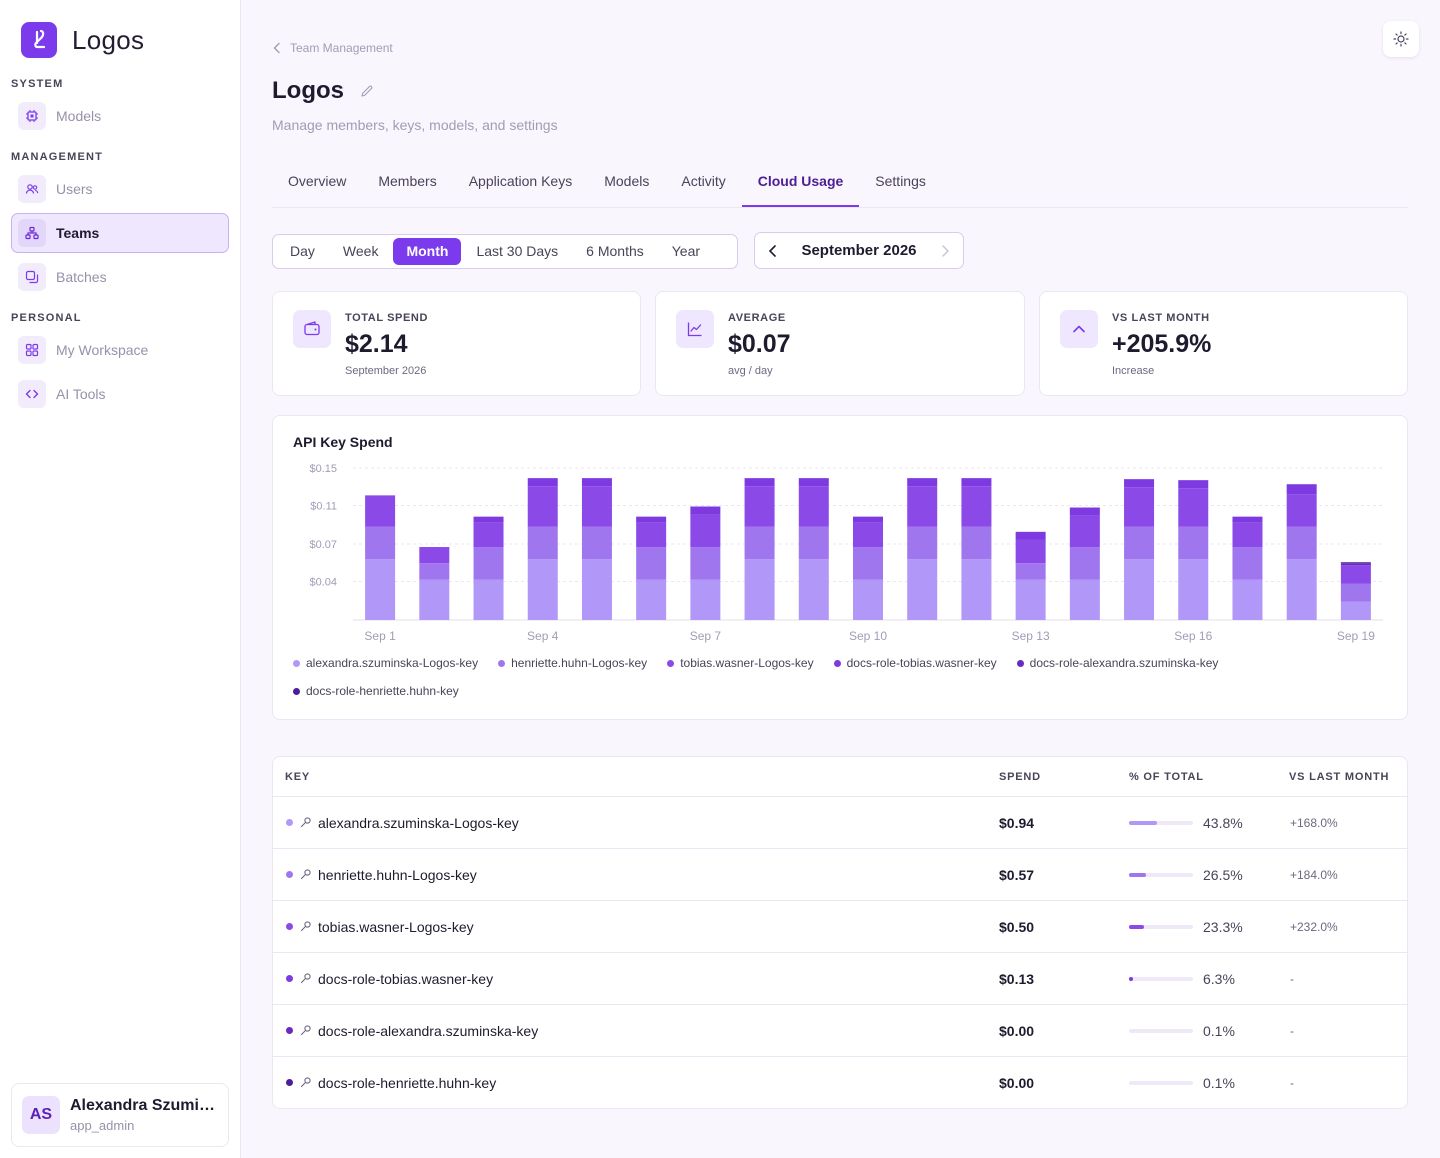 This screenshot has width=1440, height=1158. I want to click on range-year-button: Year, so click(686, 251).